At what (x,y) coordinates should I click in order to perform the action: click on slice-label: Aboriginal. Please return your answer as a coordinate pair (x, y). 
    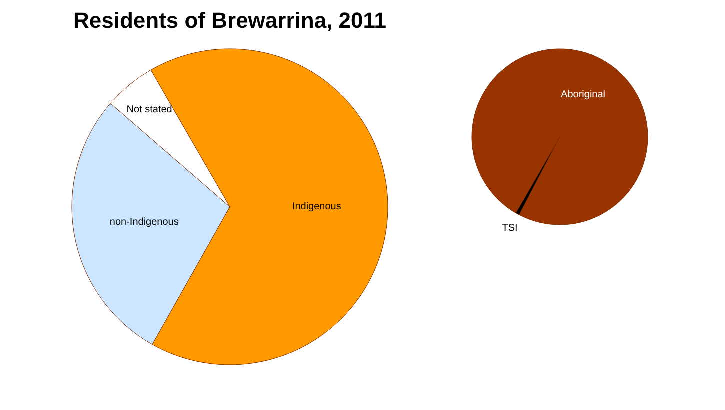
    Looking at the image, I should click on (583, 95).